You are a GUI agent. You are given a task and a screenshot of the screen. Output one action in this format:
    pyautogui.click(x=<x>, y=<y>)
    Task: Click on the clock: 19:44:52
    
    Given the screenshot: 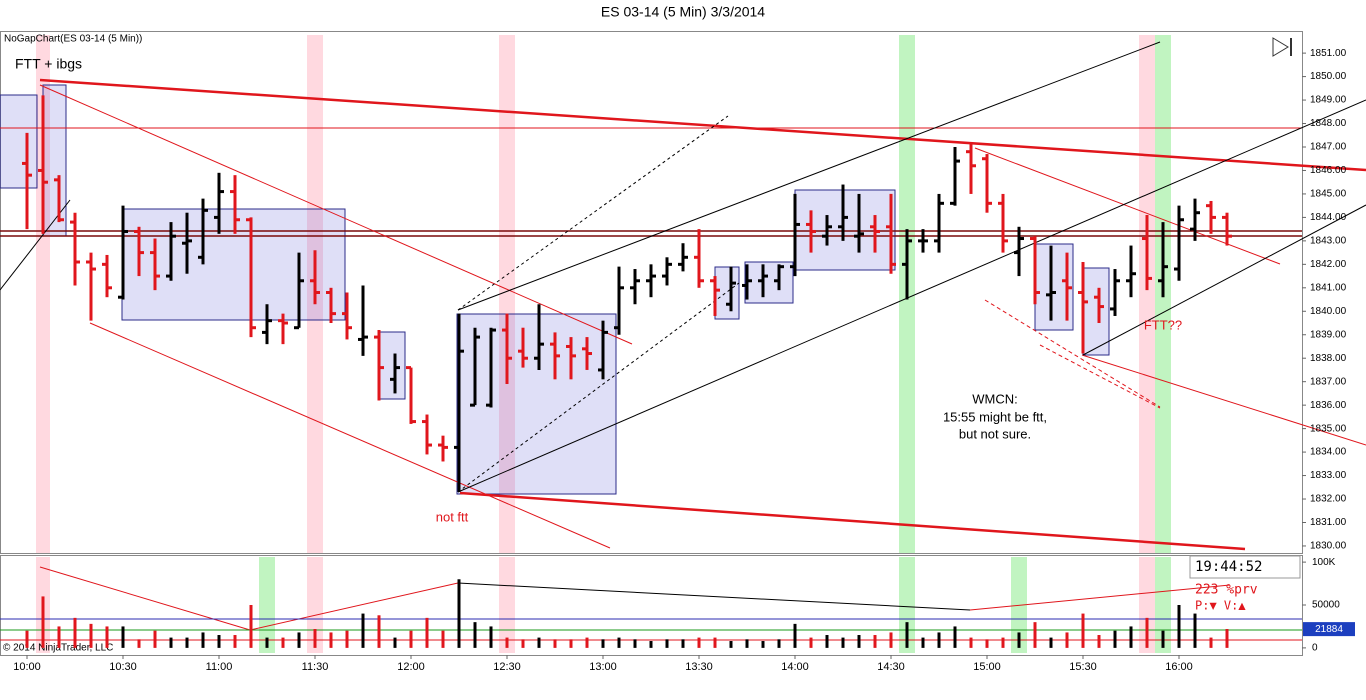 What is the action you would take?
    pyautogui.click(x=1228, y=567)
    